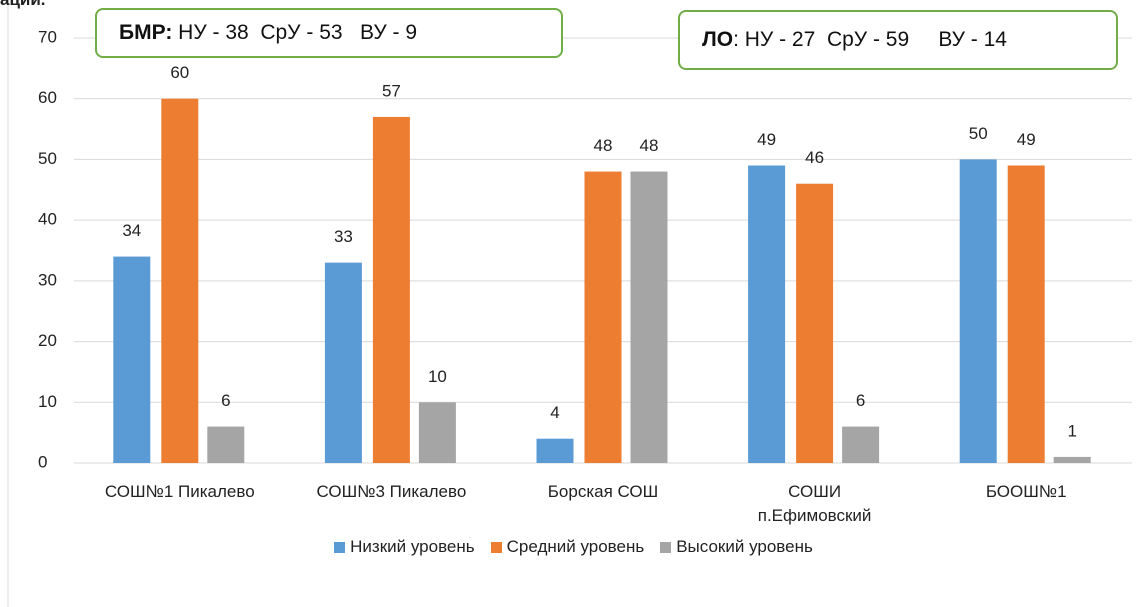  I want to click on x-tick-label: БООШ№1, so click(1026, 491).